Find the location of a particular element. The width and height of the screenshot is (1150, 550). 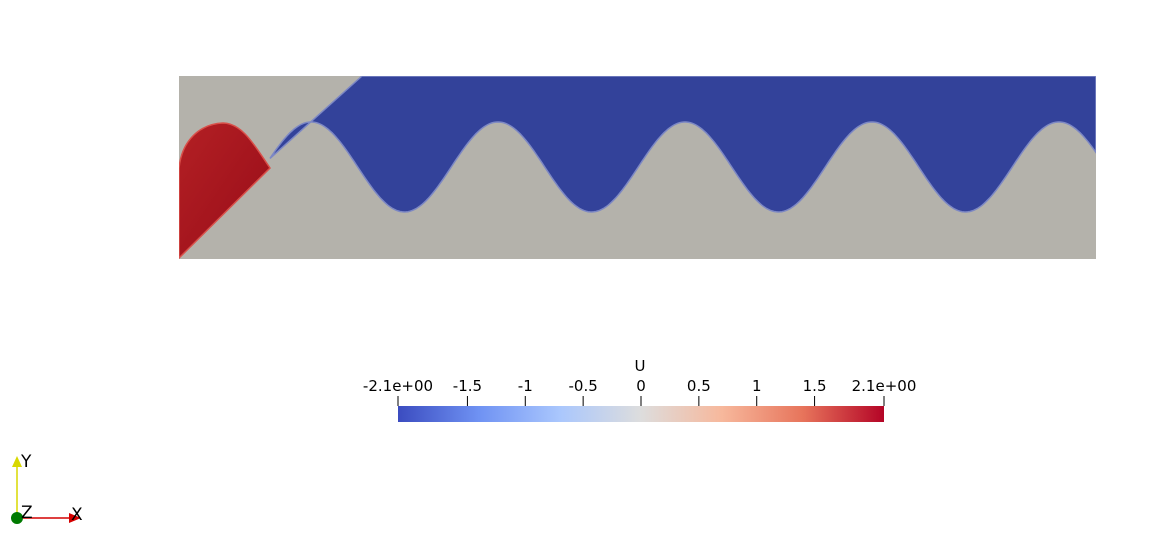

y-axis-arrowhead is located at coordinates (17, 461).